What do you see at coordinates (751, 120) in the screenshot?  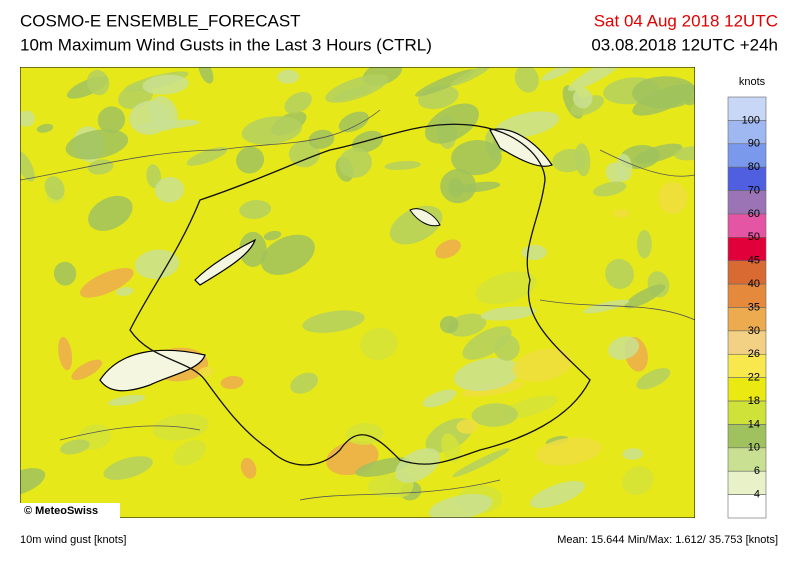 I see `level-label: 100` at bounding box center [751, 120].